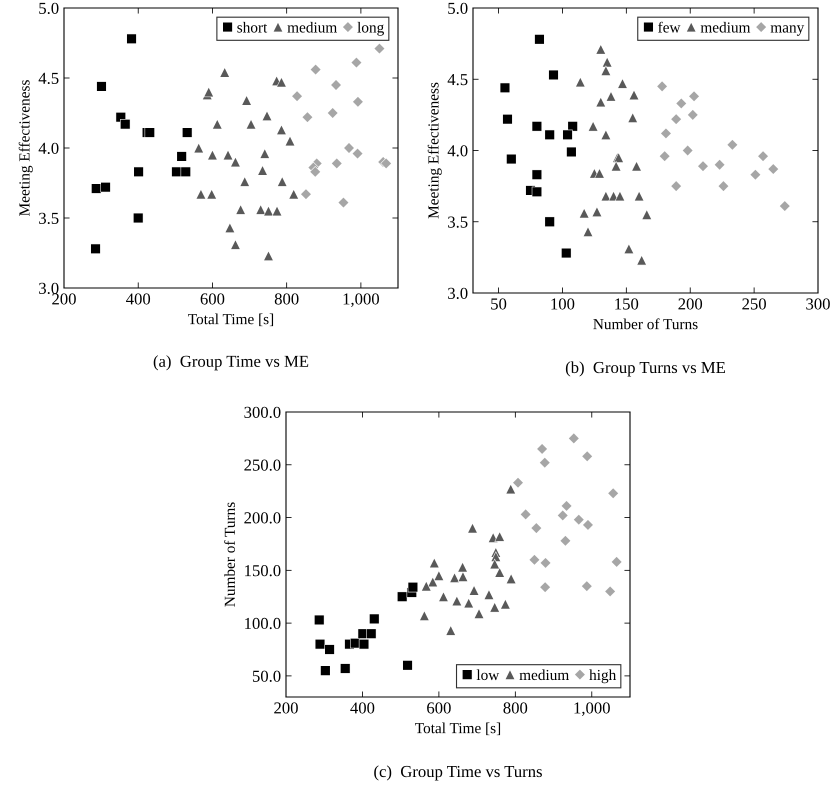 The width and height of the screenshot is (833, 793). I want to click on y-tick-label: 4.5, so click(458, 80).